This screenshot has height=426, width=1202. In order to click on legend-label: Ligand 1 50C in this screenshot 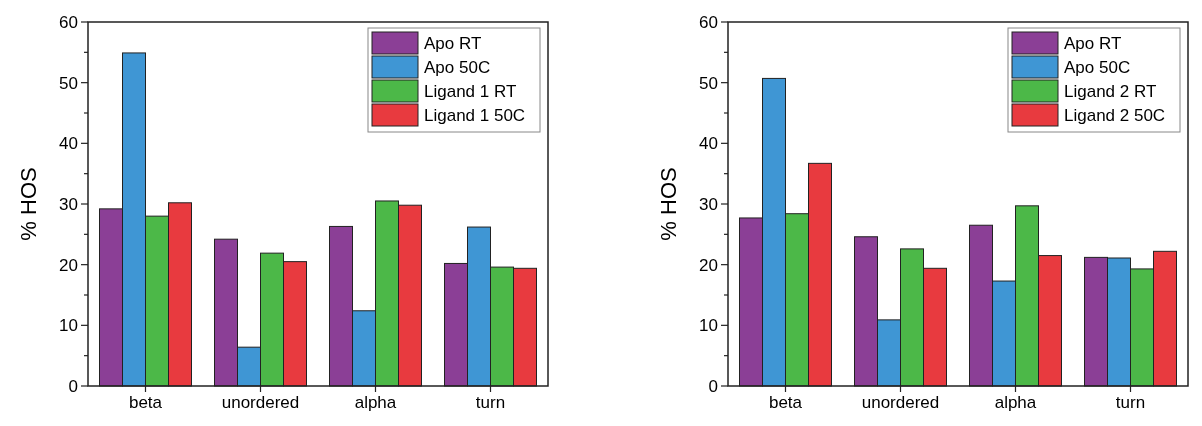, I will do `click(475, 115)`.